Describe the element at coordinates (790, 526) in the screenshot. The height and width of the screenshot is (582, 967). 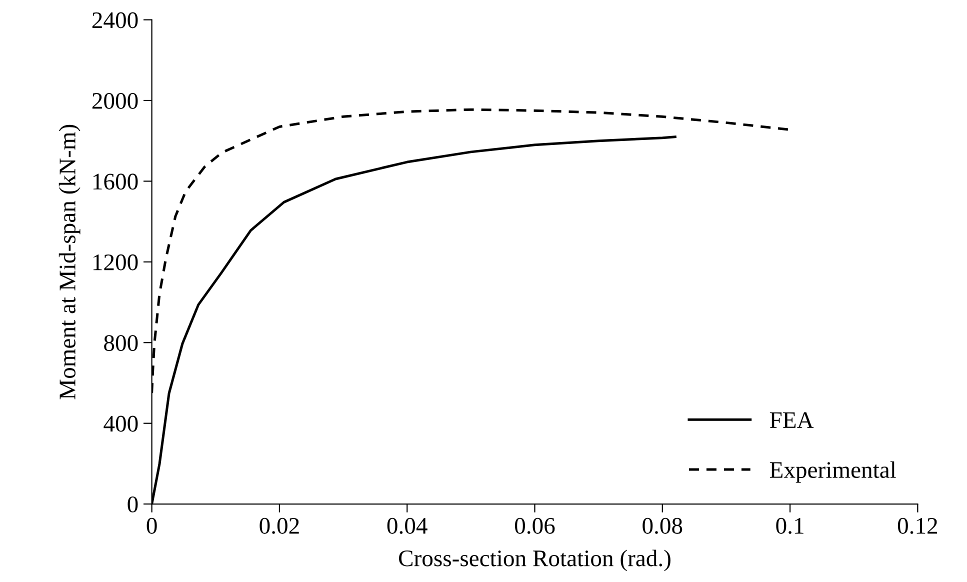
I see `x-tick-label: 0.1` at that location.